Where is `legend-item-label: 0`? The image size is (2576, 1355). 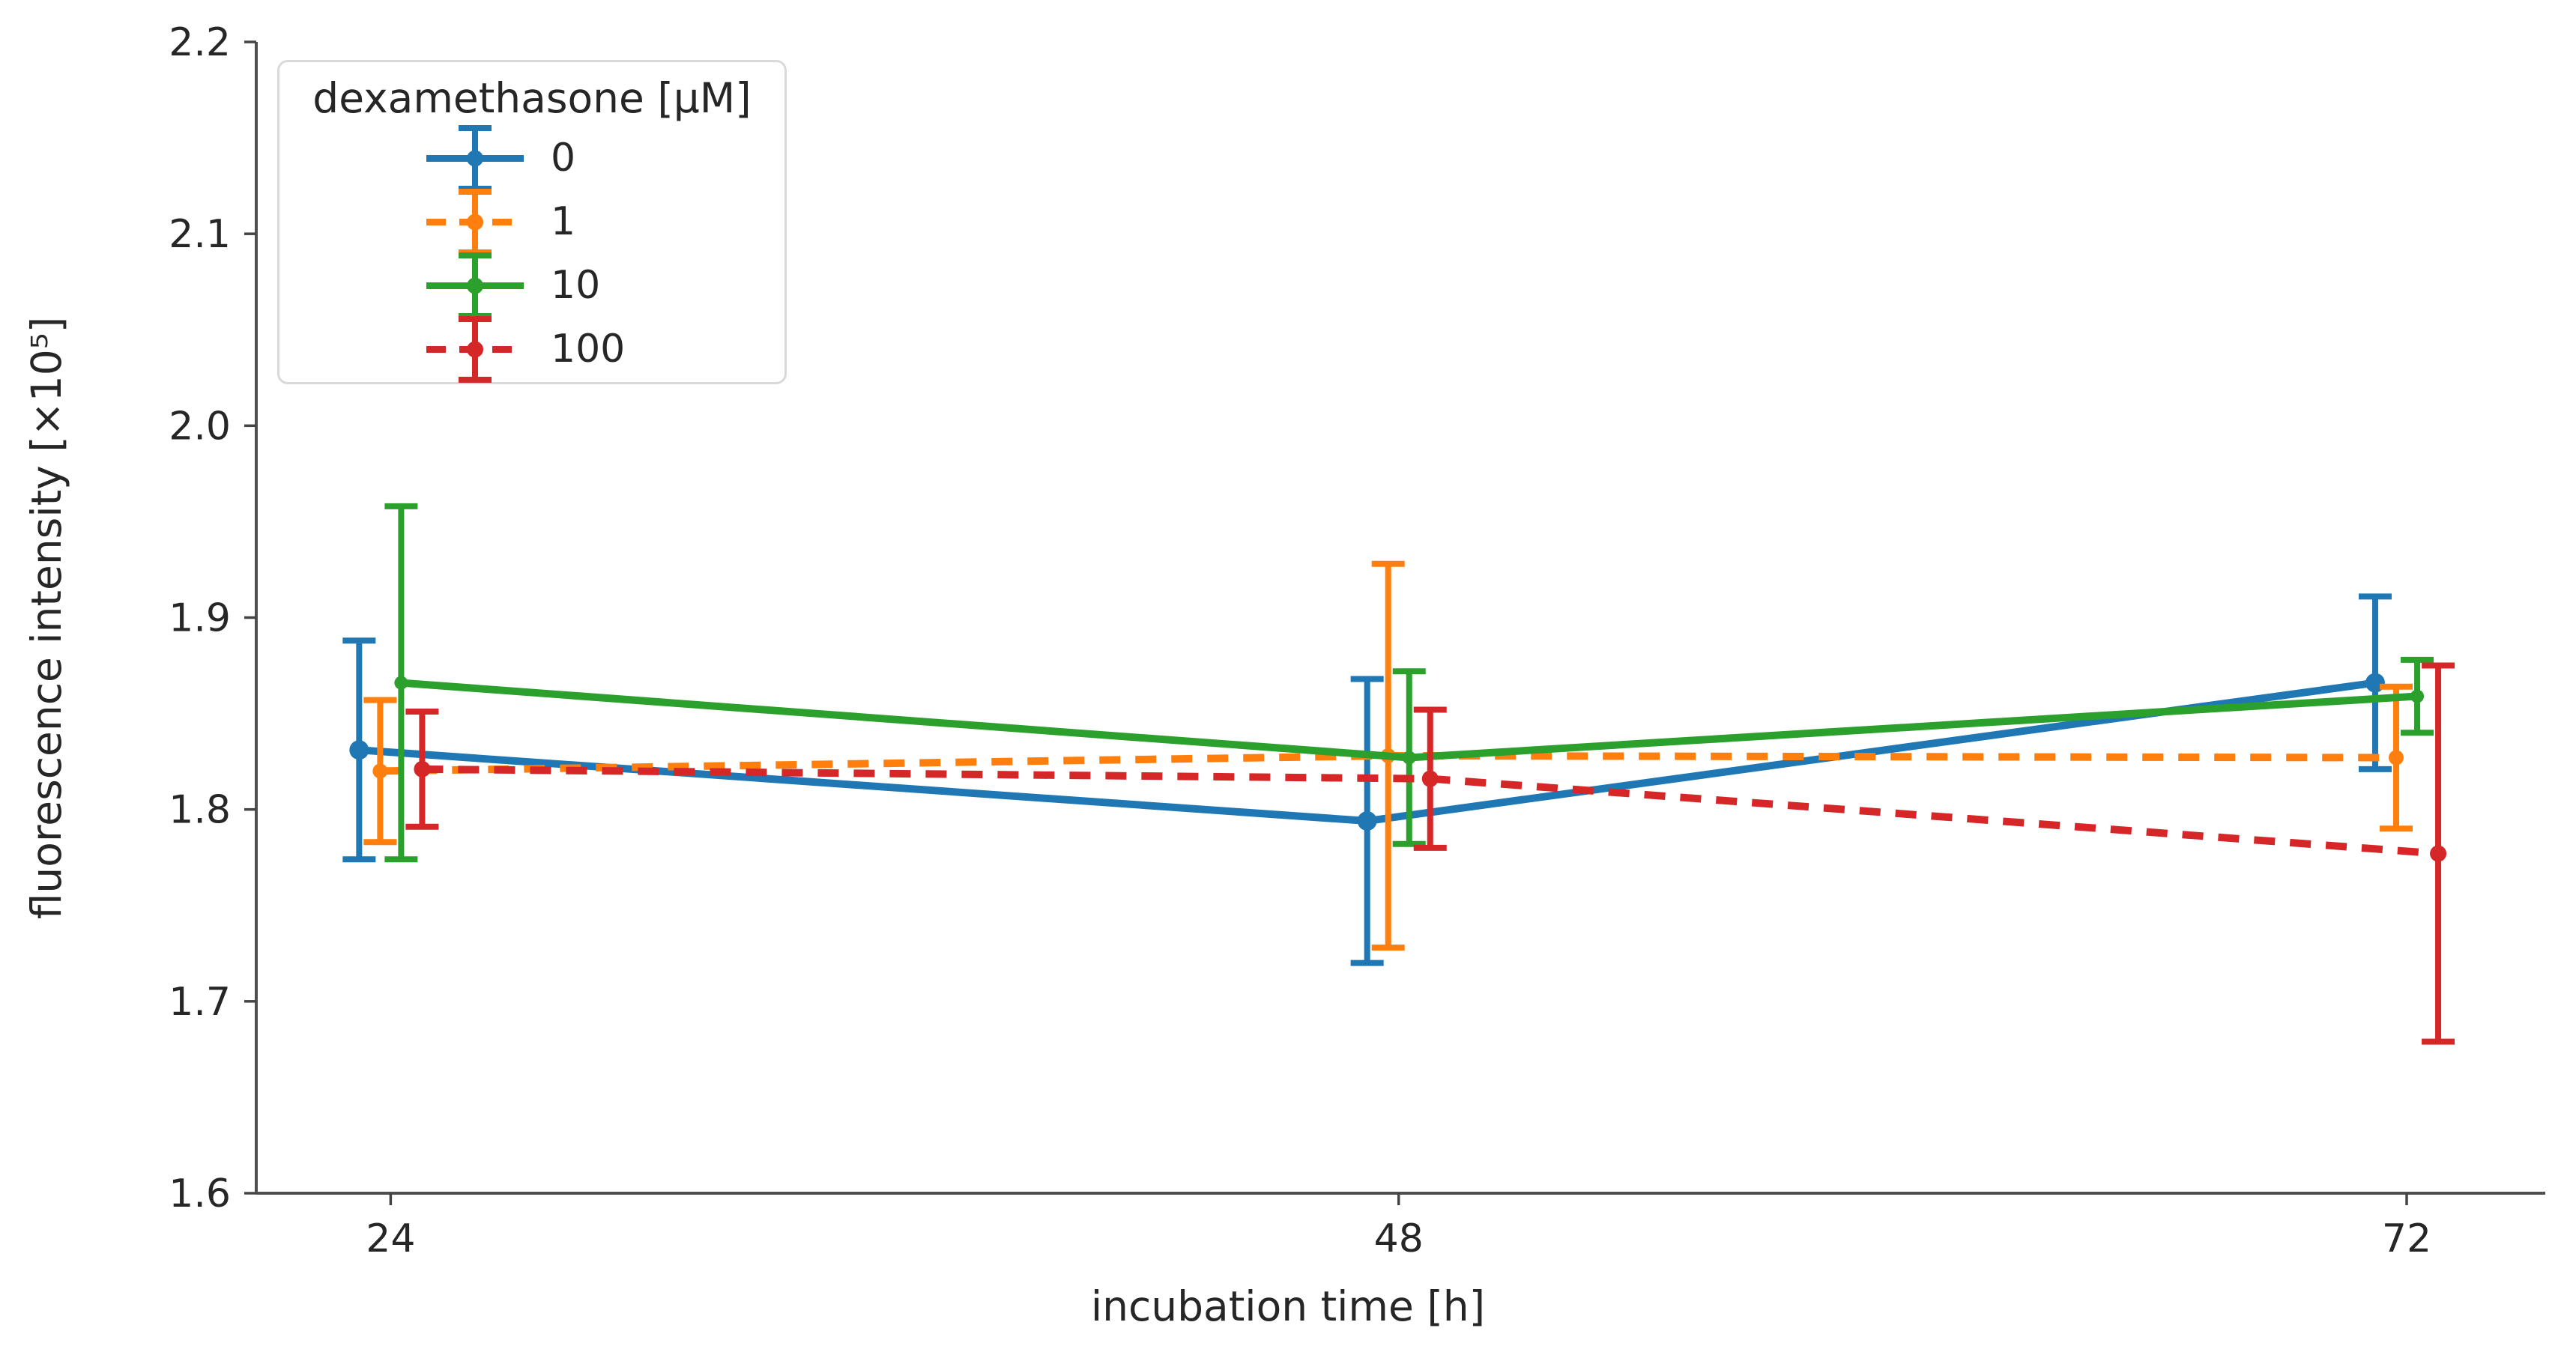 legend-item-label: 0 is located at coordinates (563, 158).